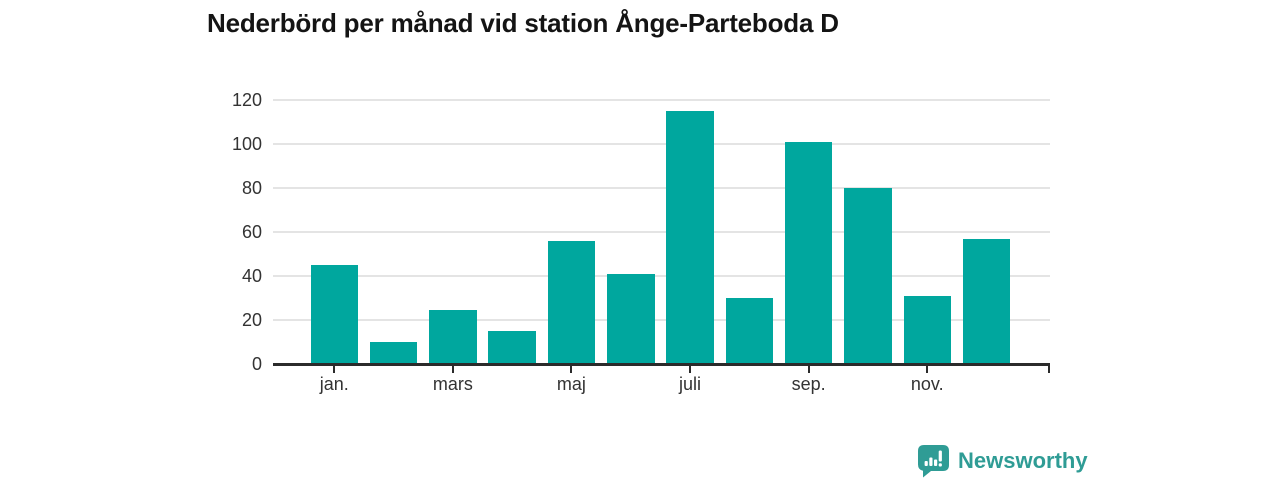 The height and width of the screenshot is (480, 1280). I want to click on x-axis-tick-label: nov., so click(927, 384).